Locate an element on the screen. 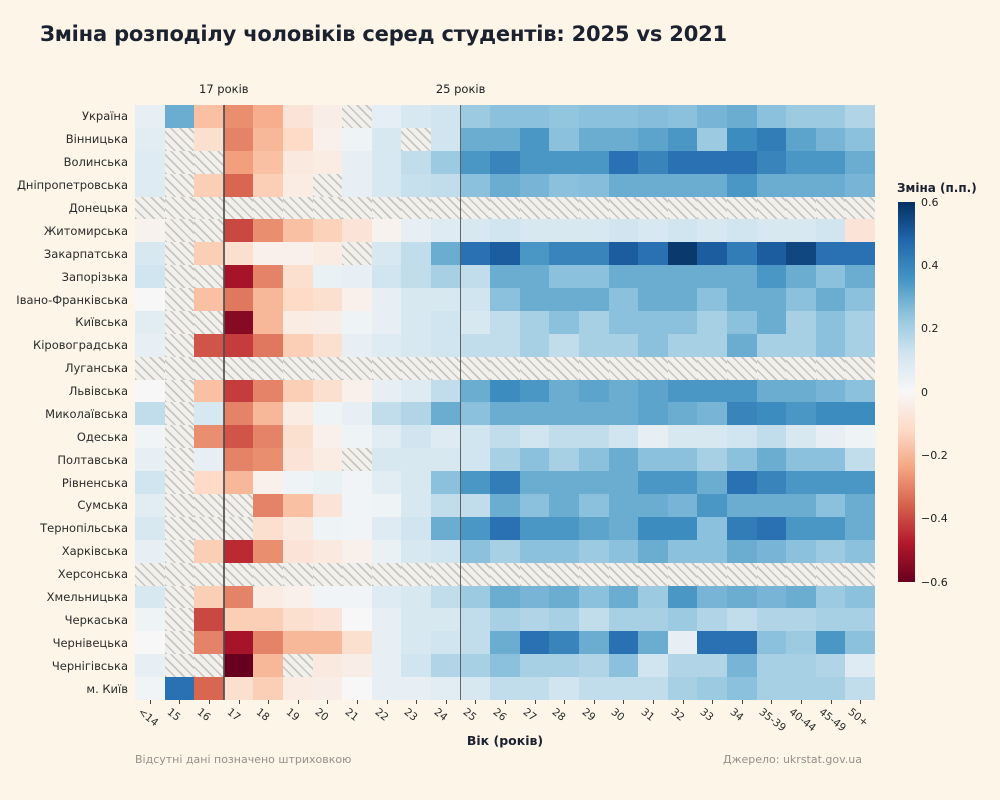  x-tick-label: 35-39 is located at coordinates (773, 720).